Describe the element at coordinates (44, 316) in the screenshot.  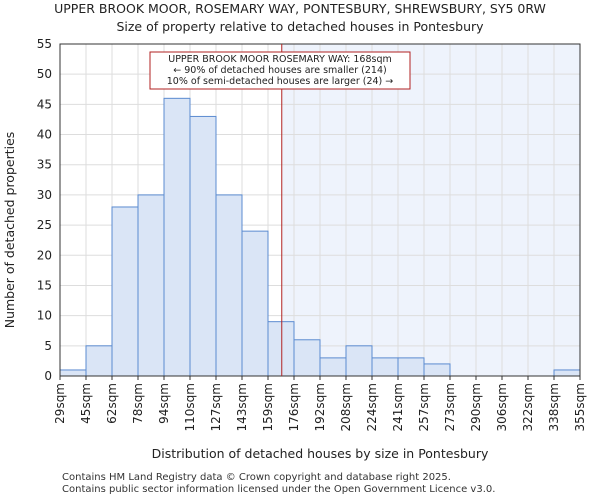
I see `y-tick-label: 10` at that location.